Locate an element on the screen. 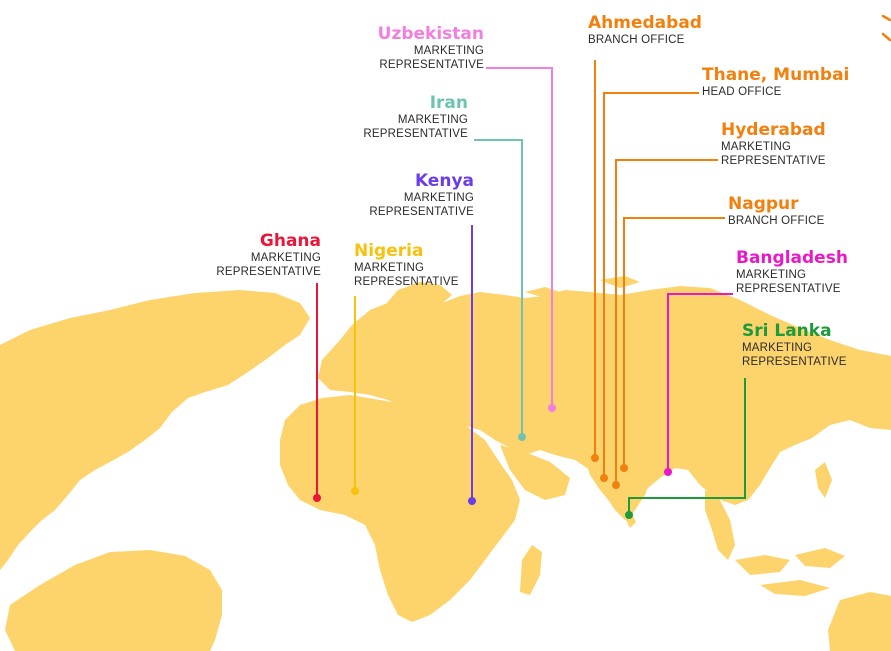 This screenshot has height=651, width=891. location-name: Hyderabad is located at coordinates (773, 130).